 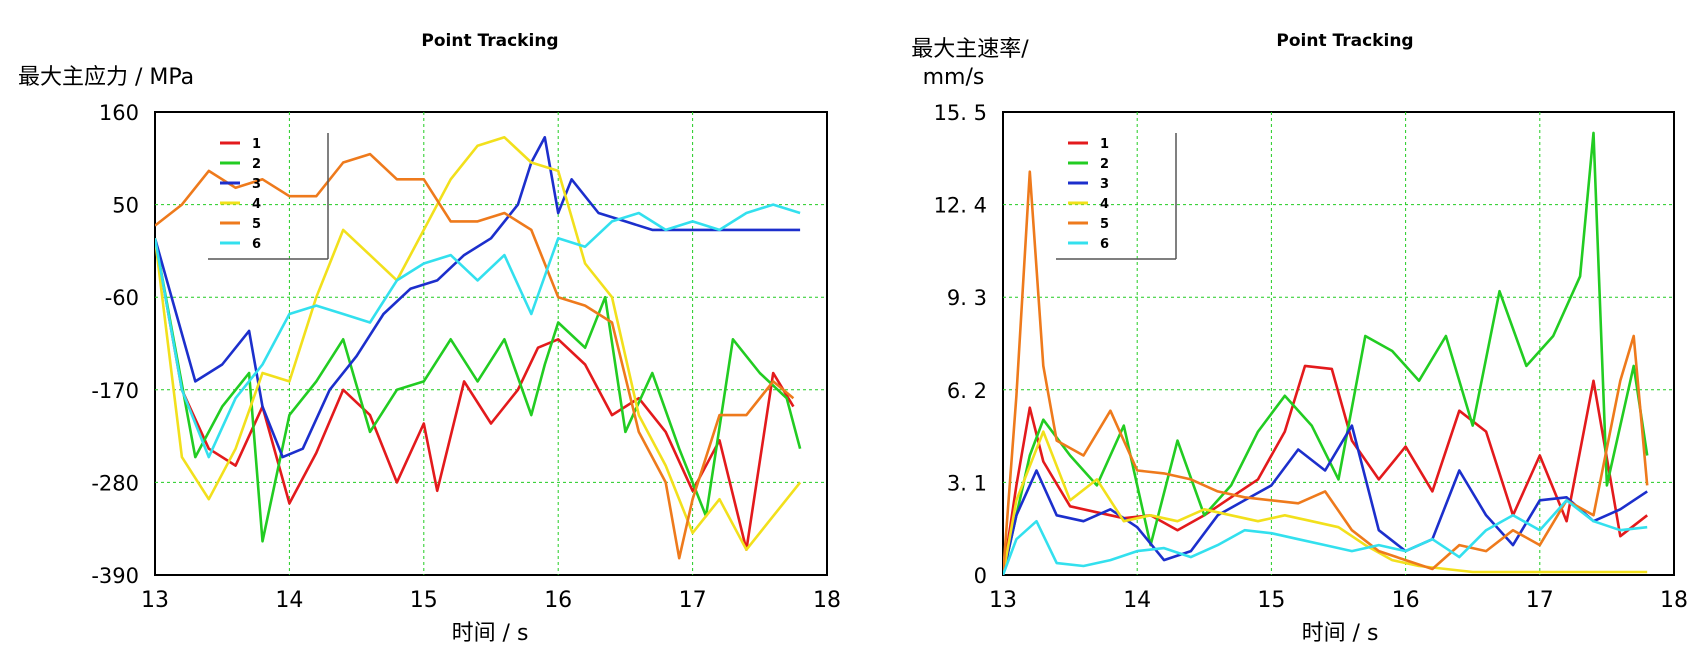 What do you see at coordinates (125, 206) in the screenshot?
I see `y-tick-label: 50` at bounding box center [125, 206].